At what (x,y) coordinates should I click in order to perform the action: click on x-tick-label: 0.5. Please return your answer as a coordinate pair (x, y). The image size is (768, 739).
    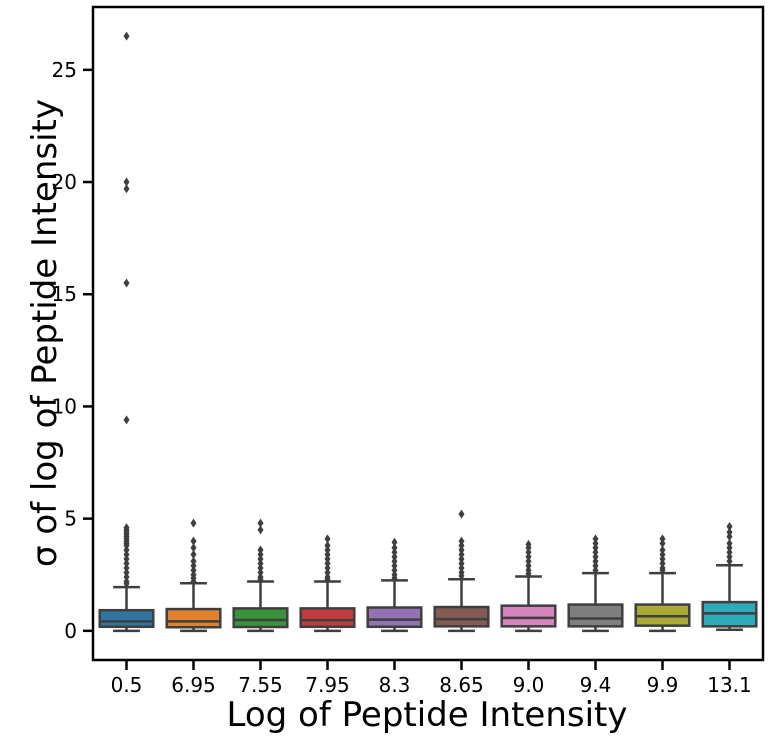
    Looking at the image, I should click on (127, 685).